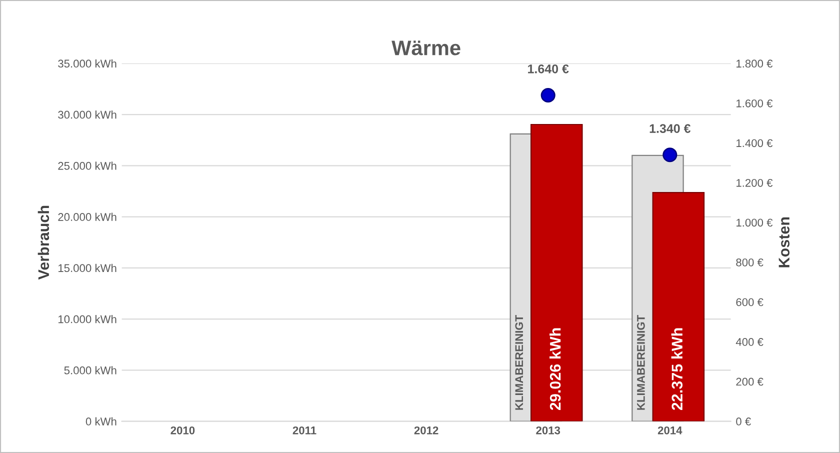 The width and height of the screenshot is (840, 453). I want to click on data-label: 1.640 €, so click(548, 69).